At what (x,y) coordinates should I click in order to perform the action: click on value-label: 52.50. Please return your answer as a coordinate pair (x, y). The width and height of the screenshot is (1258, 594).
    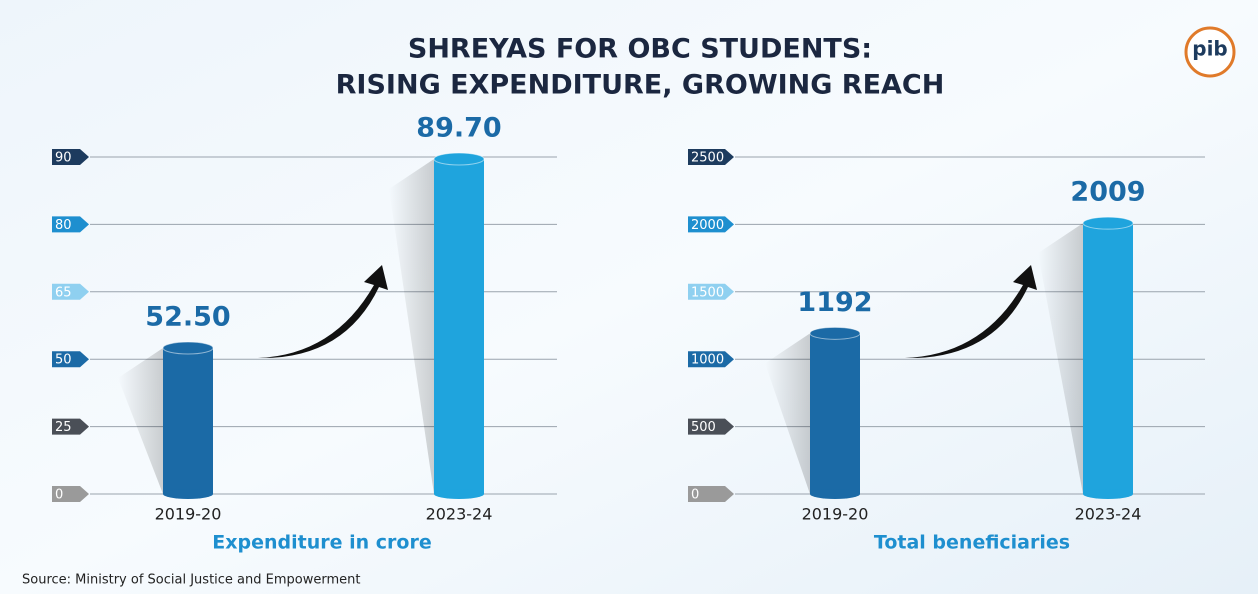
    Looking at the image, I should click on (187, 316).